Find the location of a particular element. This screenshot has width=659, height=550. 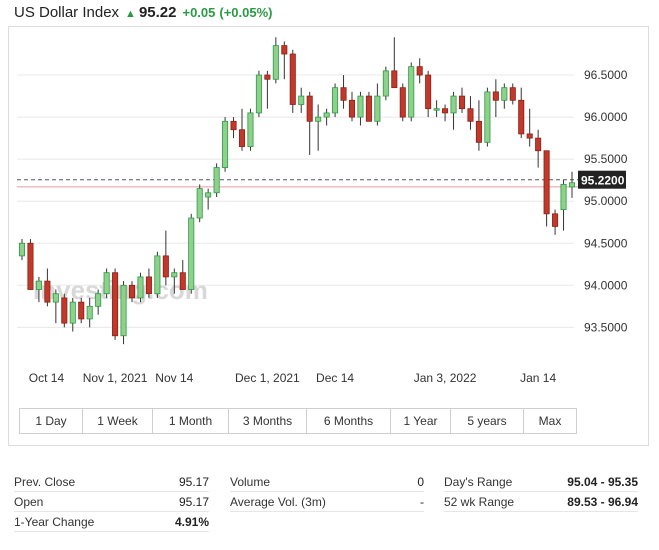

x-tick-label: Oct 14 is located at coordinates (47, 378).